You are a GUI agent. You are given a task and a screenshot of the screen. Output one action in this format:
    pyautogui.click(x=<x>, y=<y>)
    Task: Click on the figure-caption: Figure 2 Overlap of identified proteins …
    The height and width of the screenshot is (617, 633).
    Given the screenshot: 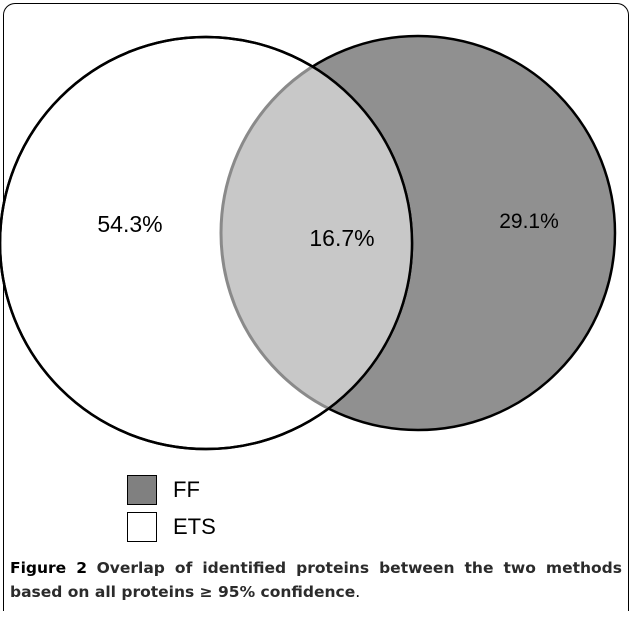 What is the action you would take?
    pyautogui.click(x=316, y=580)
    